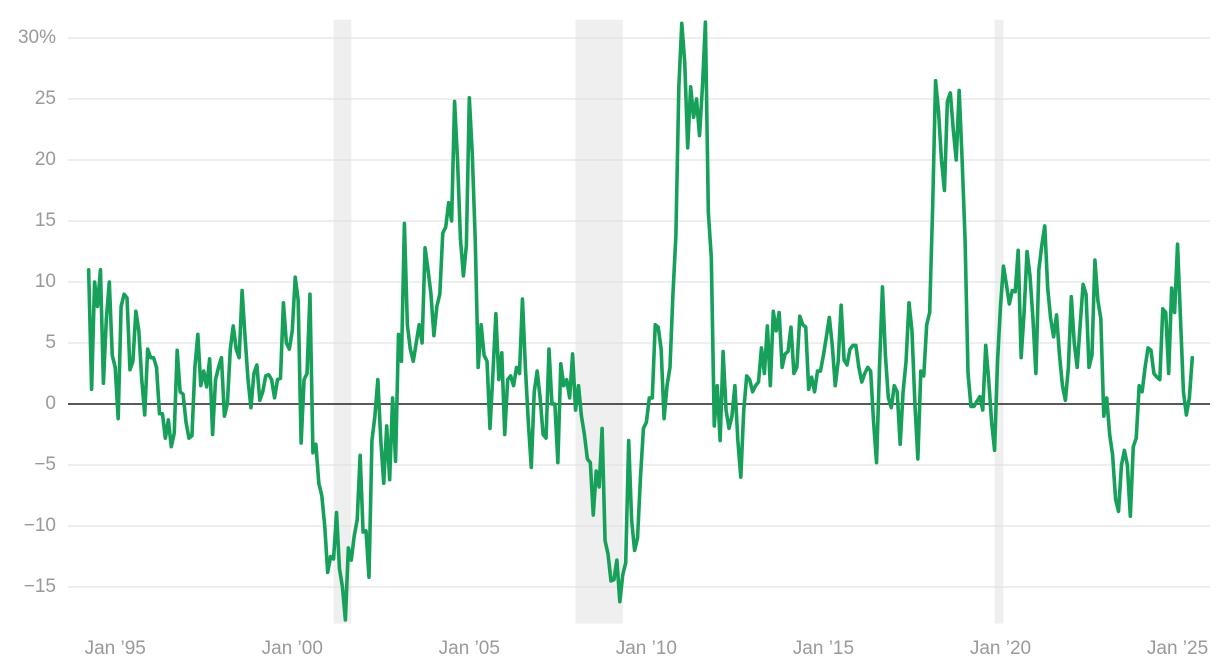  Describe the element at coordinates (50, 403) in the screenshot. I see `y-tick-label: 0` at that location.